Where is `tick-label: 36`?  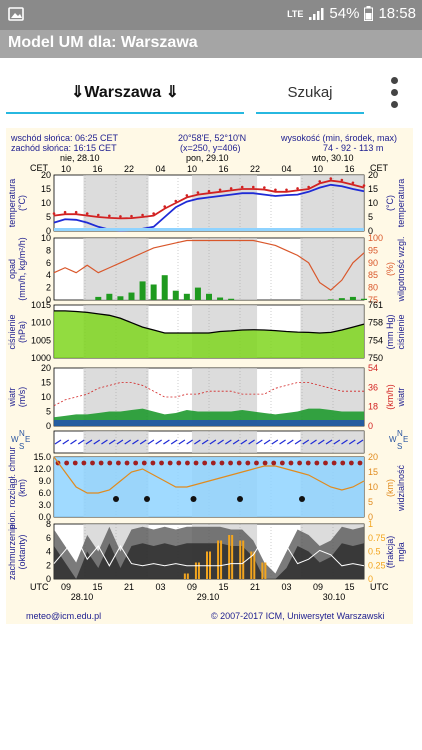 tick-label: 36 is located at coordinates (373, 387).